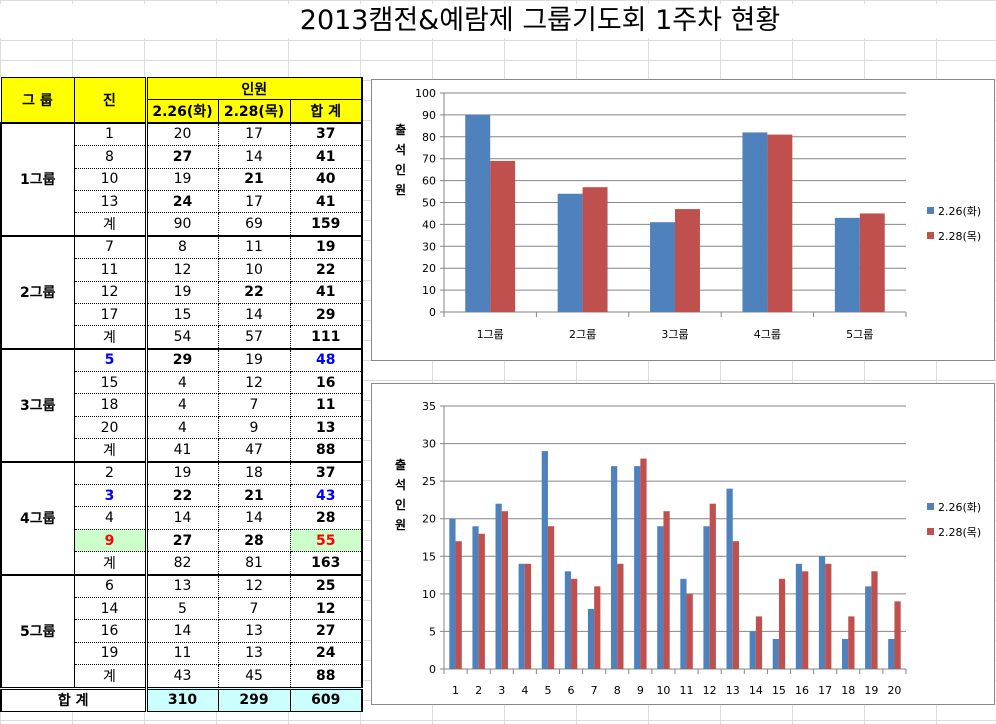  What do you see at coordinates (181, 699) in the screenshot?
I see `footer-date1: 310` at bounding box center [181, 699].